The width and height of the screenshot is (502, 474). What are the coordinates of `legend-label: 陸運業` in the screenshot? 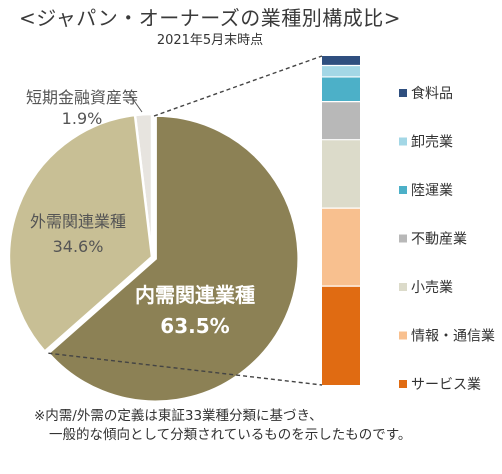 It's located at (432, 191).